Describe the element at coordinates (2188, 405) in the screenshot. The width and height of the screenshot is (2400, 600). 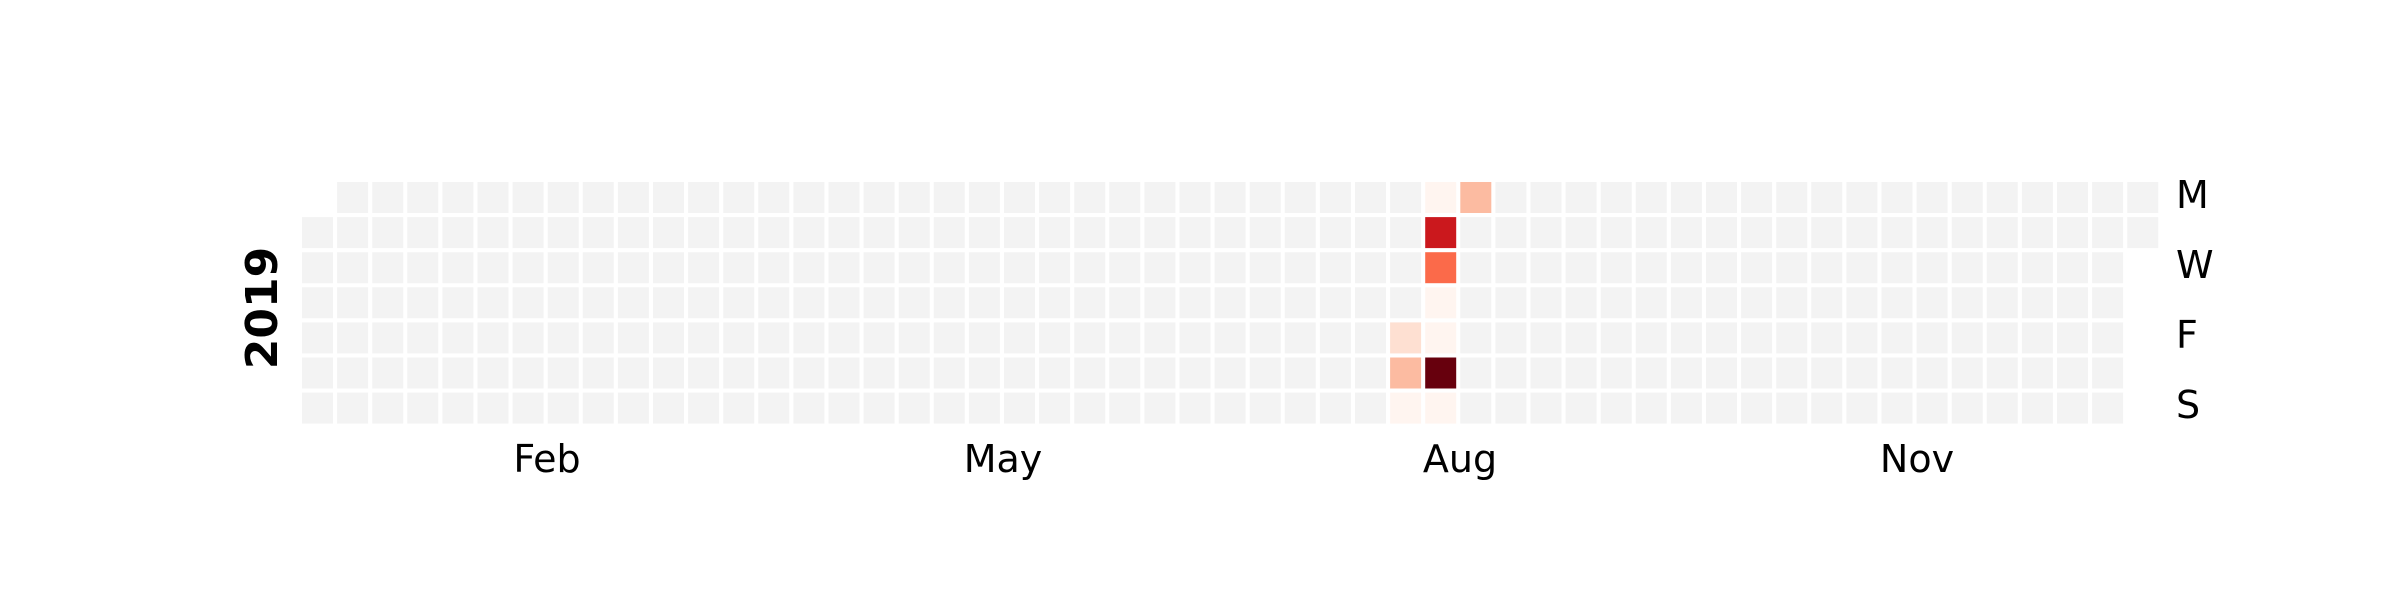
I see `day-label-sunday: S` at that location.